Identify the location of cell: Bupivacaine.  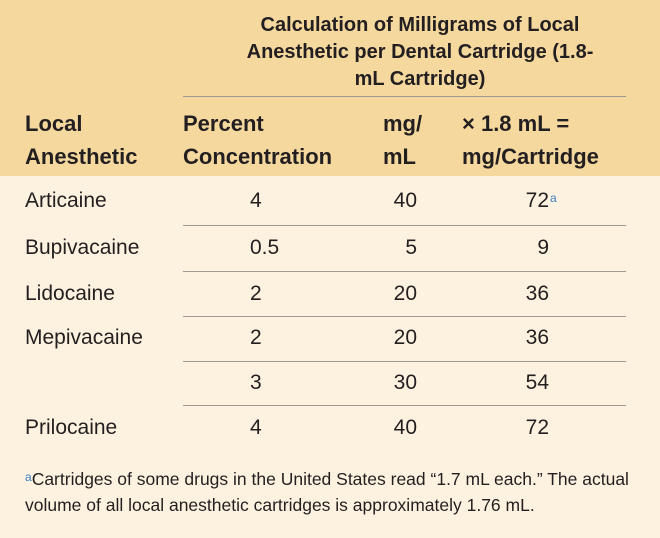
(82, 247).